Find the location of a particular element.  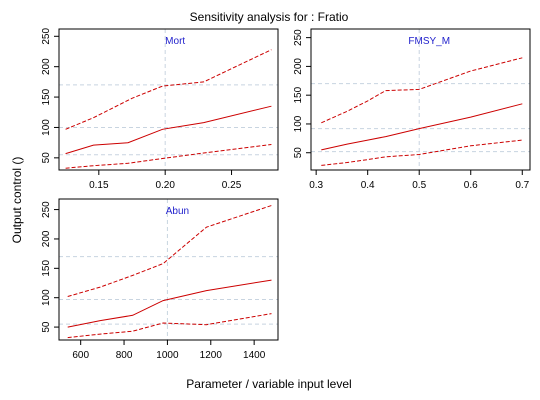

x-tick-label: 1400 is located at coordinates (254, 355).